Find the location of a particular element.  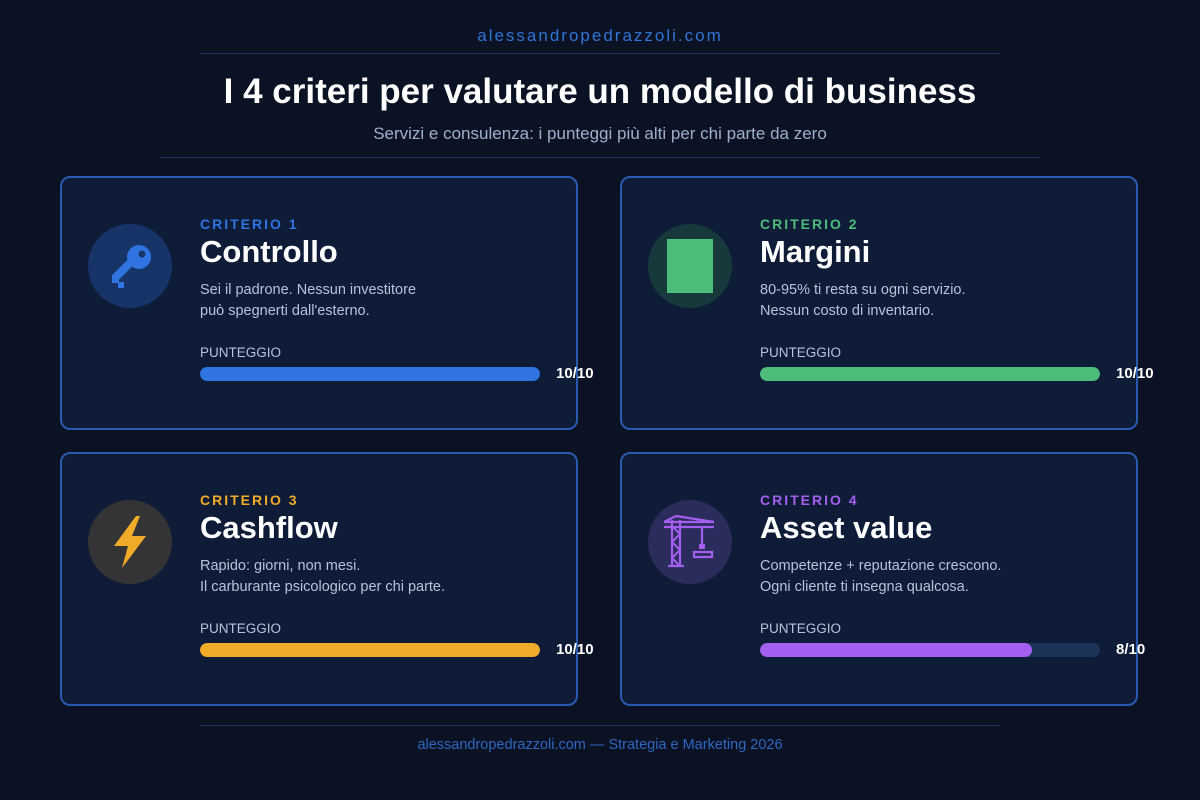

site-name: alessandropedrazzoli.com is located at coordinates (600, 35).